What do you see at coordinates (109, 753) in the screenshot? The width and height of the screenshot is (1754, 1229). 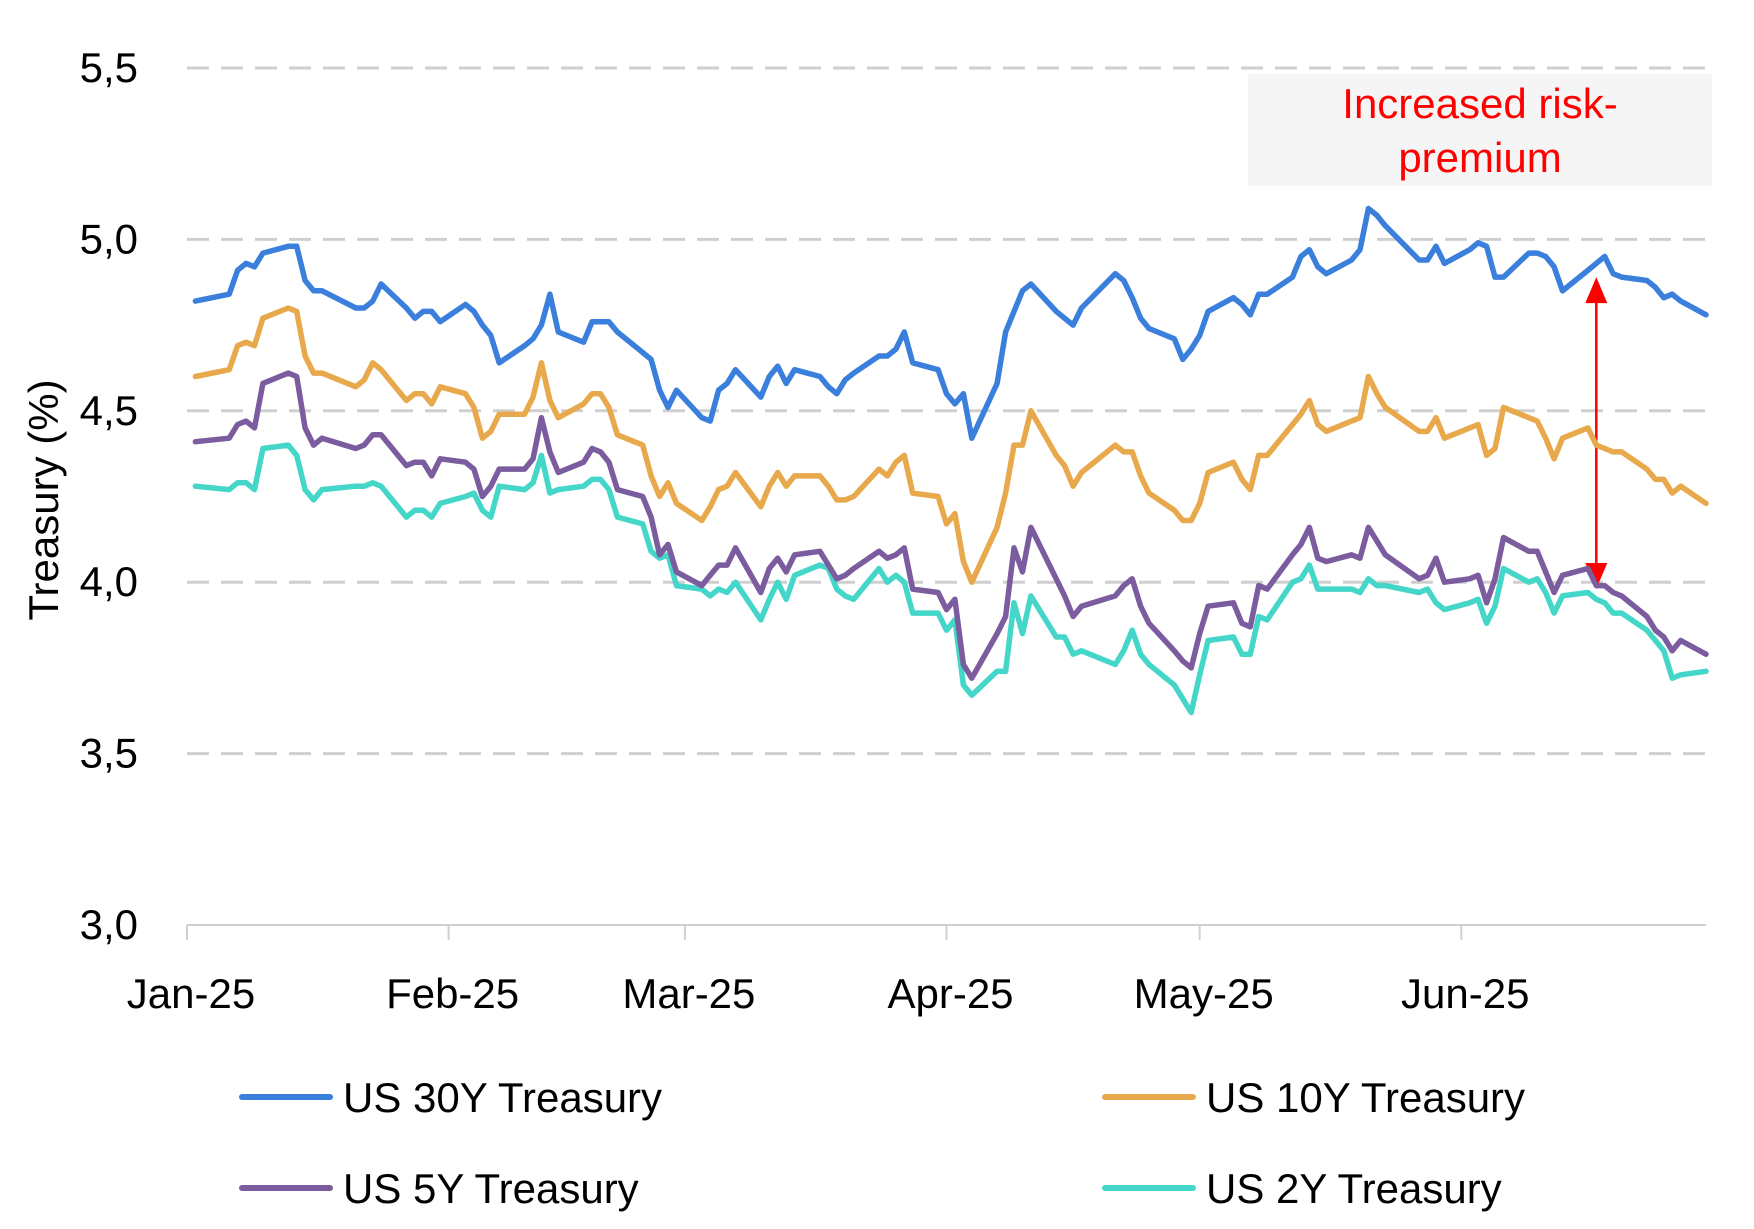 I see `y-tick-label: 3,5` at bounding box center [109, 753].